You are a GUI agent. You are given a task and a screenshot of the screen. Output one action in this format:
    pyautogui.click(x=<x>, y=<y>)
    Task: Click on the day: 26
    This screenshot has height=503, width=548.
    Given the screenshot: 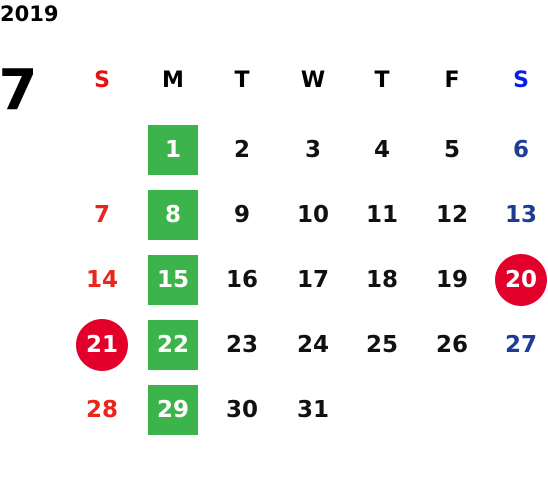 What is the action you would take?
    pyautogui.click(x=451, y=345)
    